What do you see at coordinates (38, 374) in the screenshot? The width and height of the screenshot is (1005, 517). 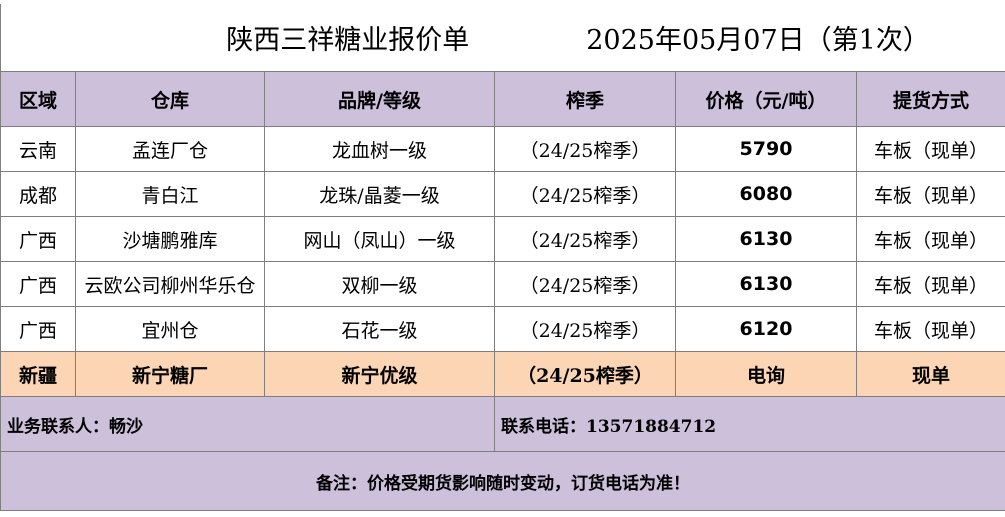 I see `cell-region: 新疆` at bounding box center [38, 374].